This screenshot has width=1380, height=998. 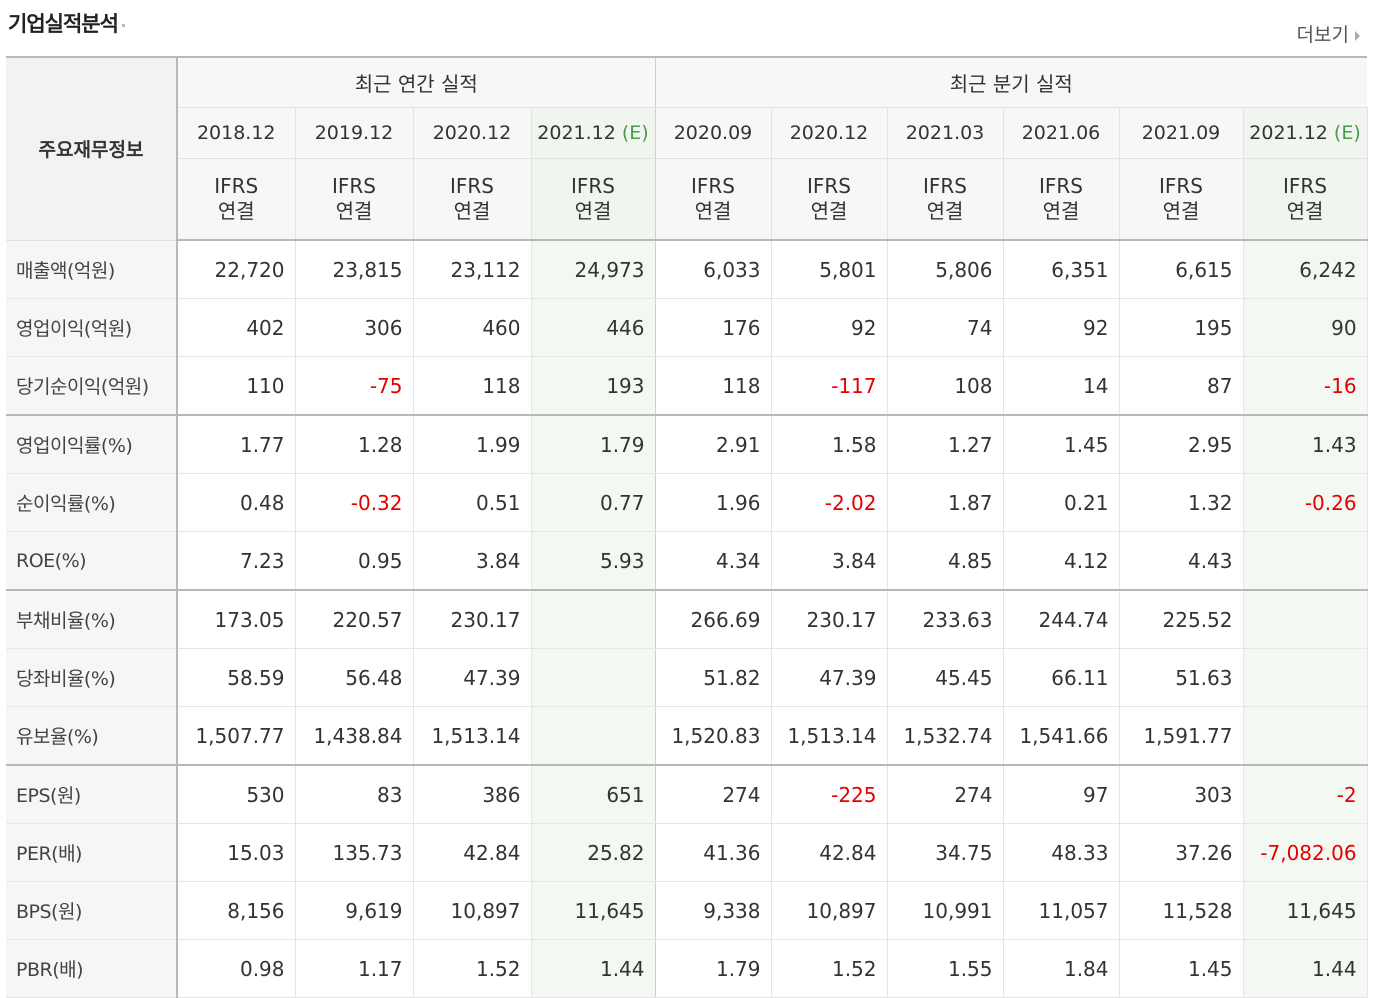 What do you see at coordinates (1305, 327) in the screenshot?
I see `table-cell: 90` at bounding box center [1305, 327].